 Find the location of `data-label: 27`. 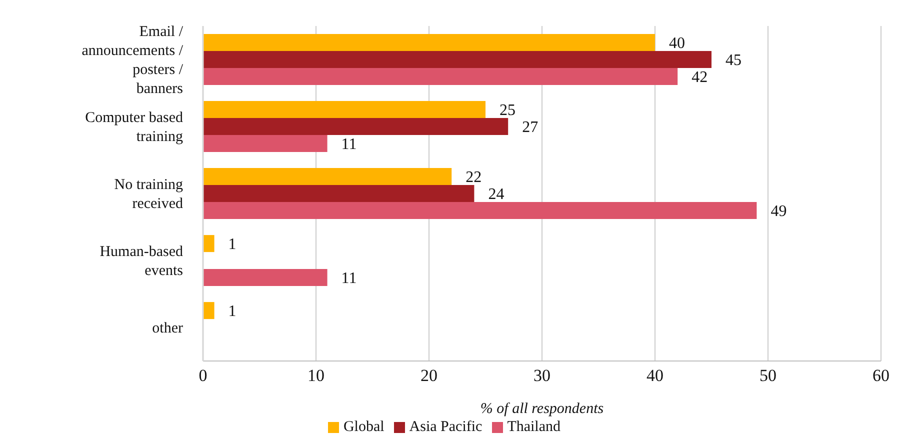

data-label: 27 is located at coordinates (530, 127).